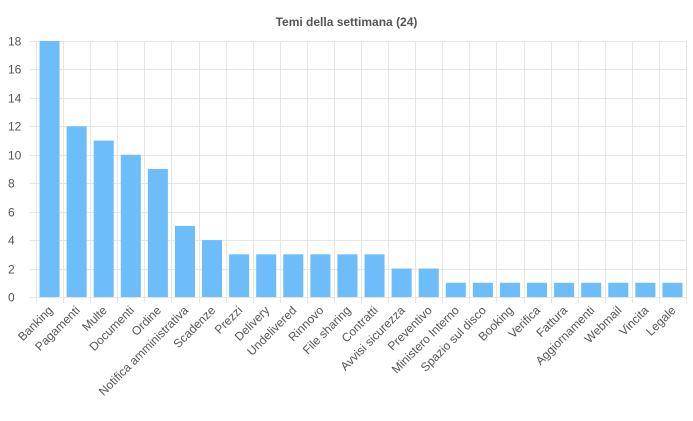  I want to click on bar-notifica-amministrativa, so click(184, 261).